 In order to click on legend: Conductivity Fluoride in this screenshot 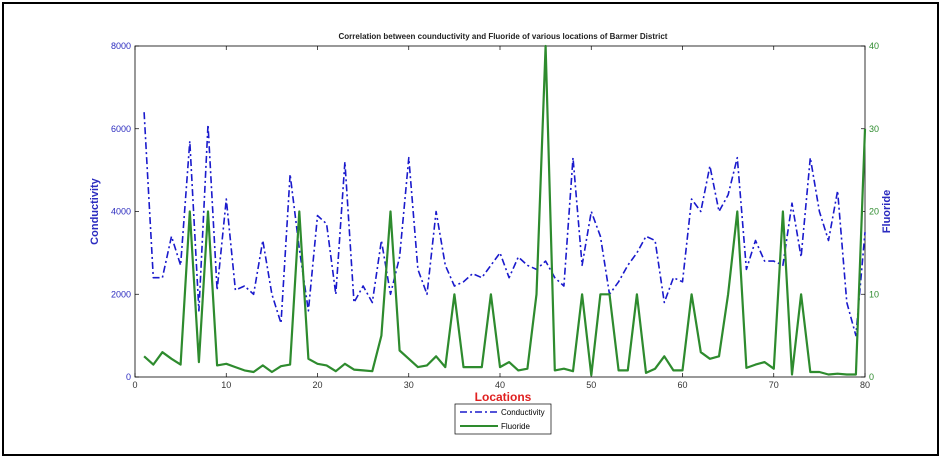, I will do `click(503, 419)`.